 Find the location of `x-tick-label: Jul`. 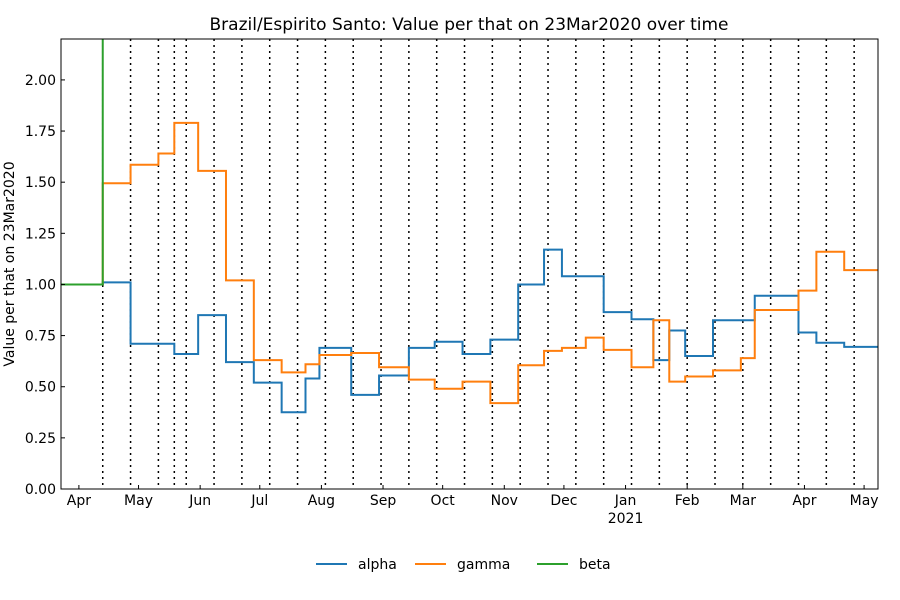

x-tick-label: Jul is located at coordinates (259, 501).